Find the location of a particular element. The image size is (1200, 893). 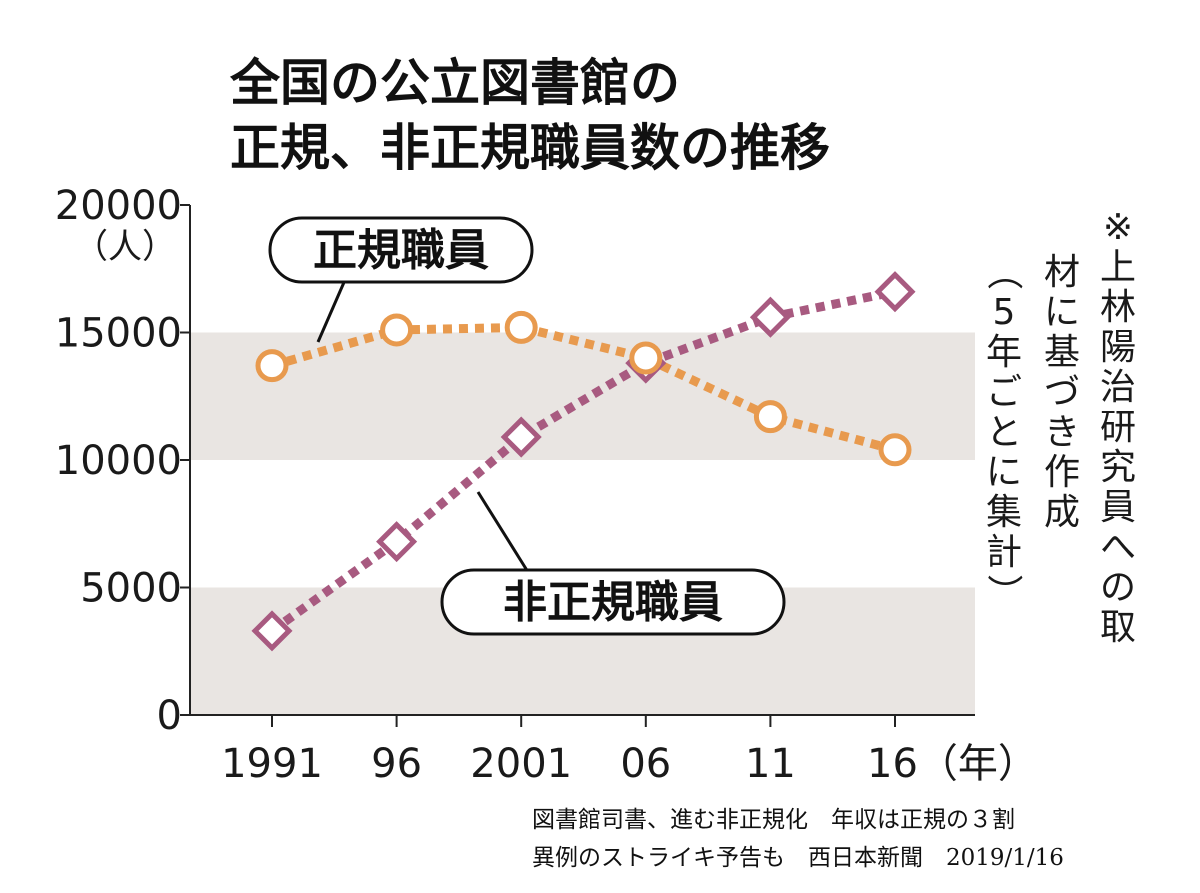

note-char: 究 is located at coordinates (1118, 467).